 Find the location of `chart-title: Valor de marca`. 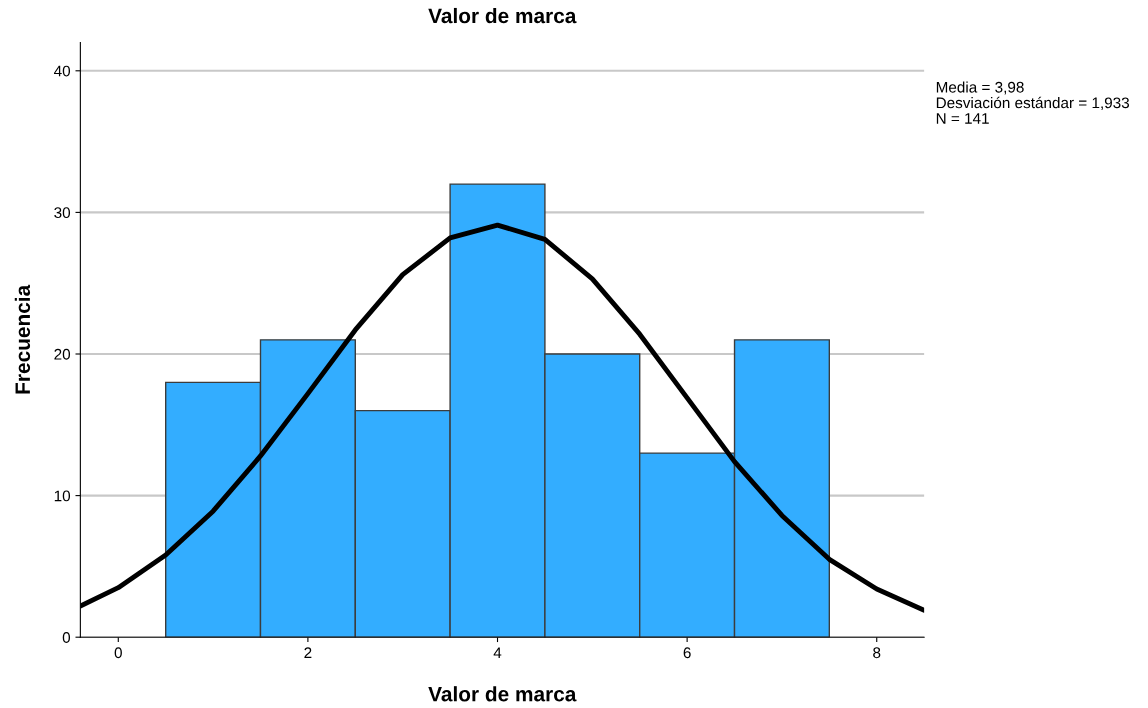

chart-title: Valor de marca is located at coordinates (502, 15).